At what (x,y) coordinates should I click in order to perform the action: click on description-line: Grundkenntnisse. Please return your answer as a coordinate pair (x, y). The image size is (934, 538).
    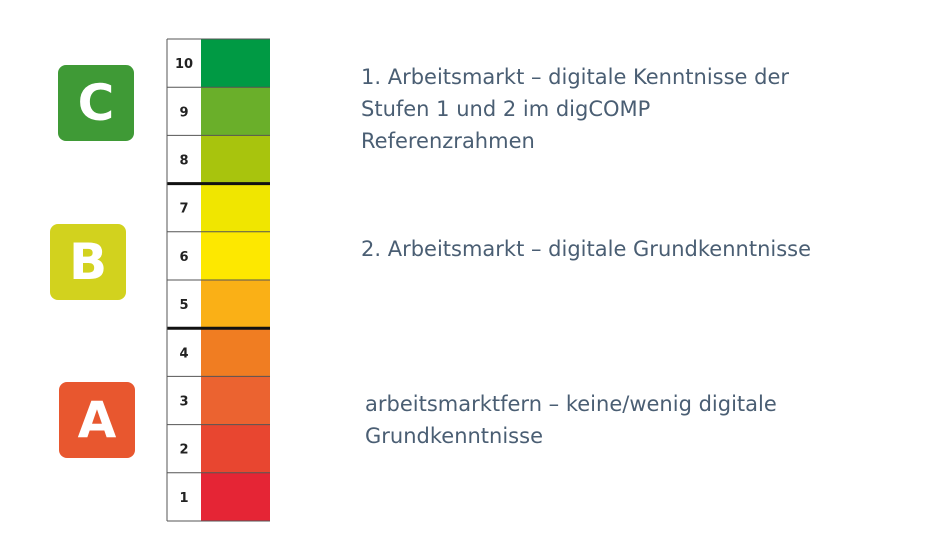
    Looking at the image, I should click on (454, 436).